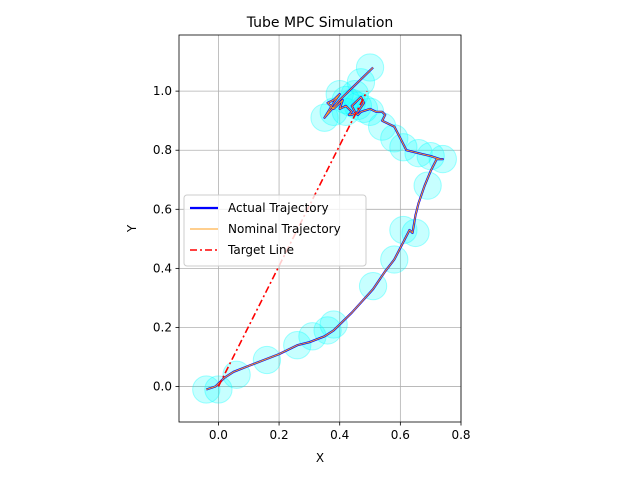  What do you see at coordinates (320, 458) in the screenshot?
I see `x-axis-label: X` at bounding box center [320, 458].